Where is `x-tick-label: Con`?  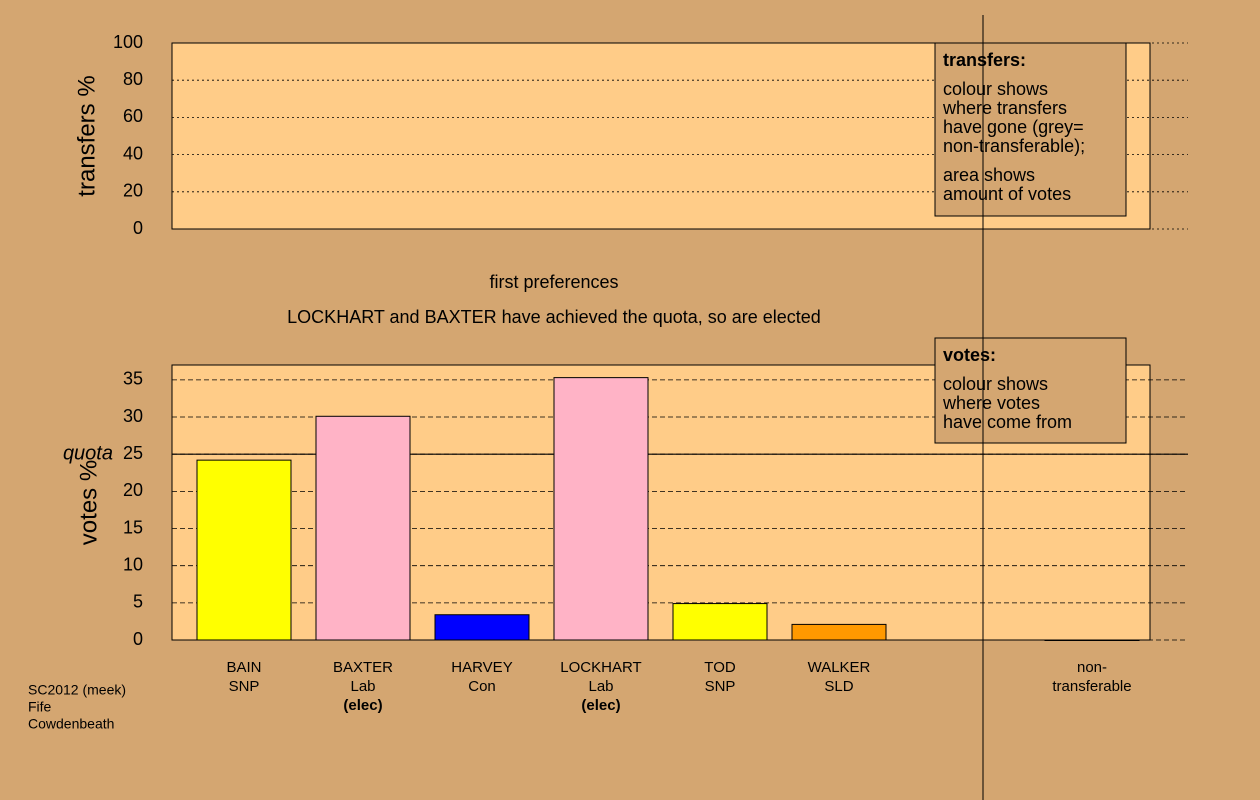
x-tick-label: Con is located at coordinates (482, 686).